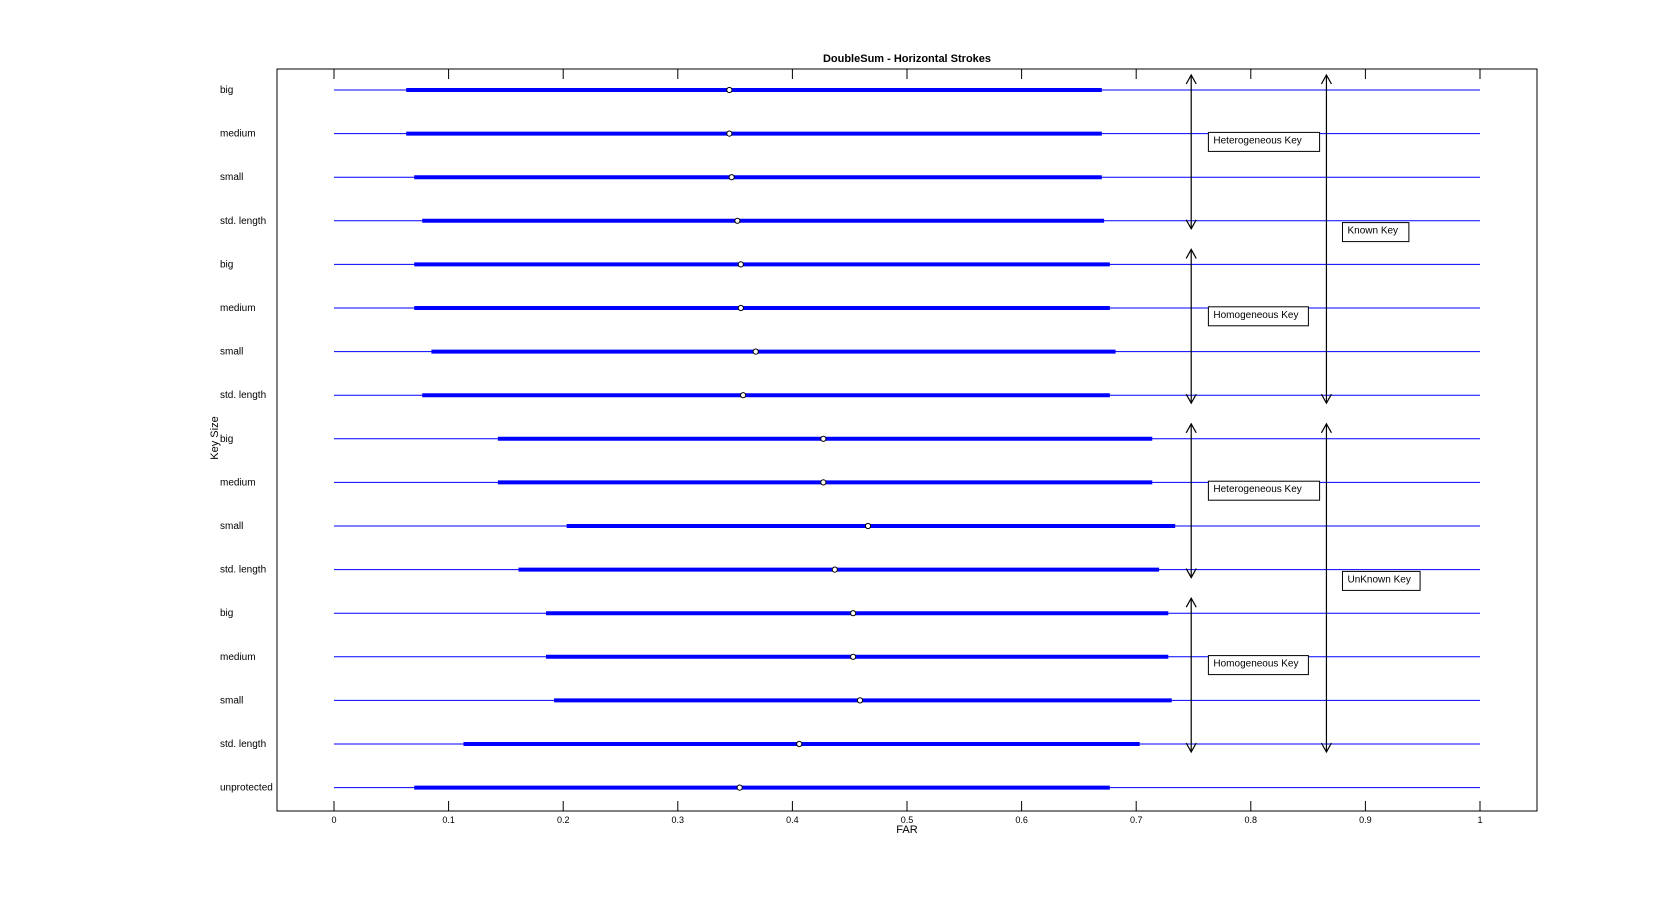 The image size is (1680, 901). Describe the element at coordinates (1136, 820) in the screenshot. I see `x-tick-label: 0.7` at that location.